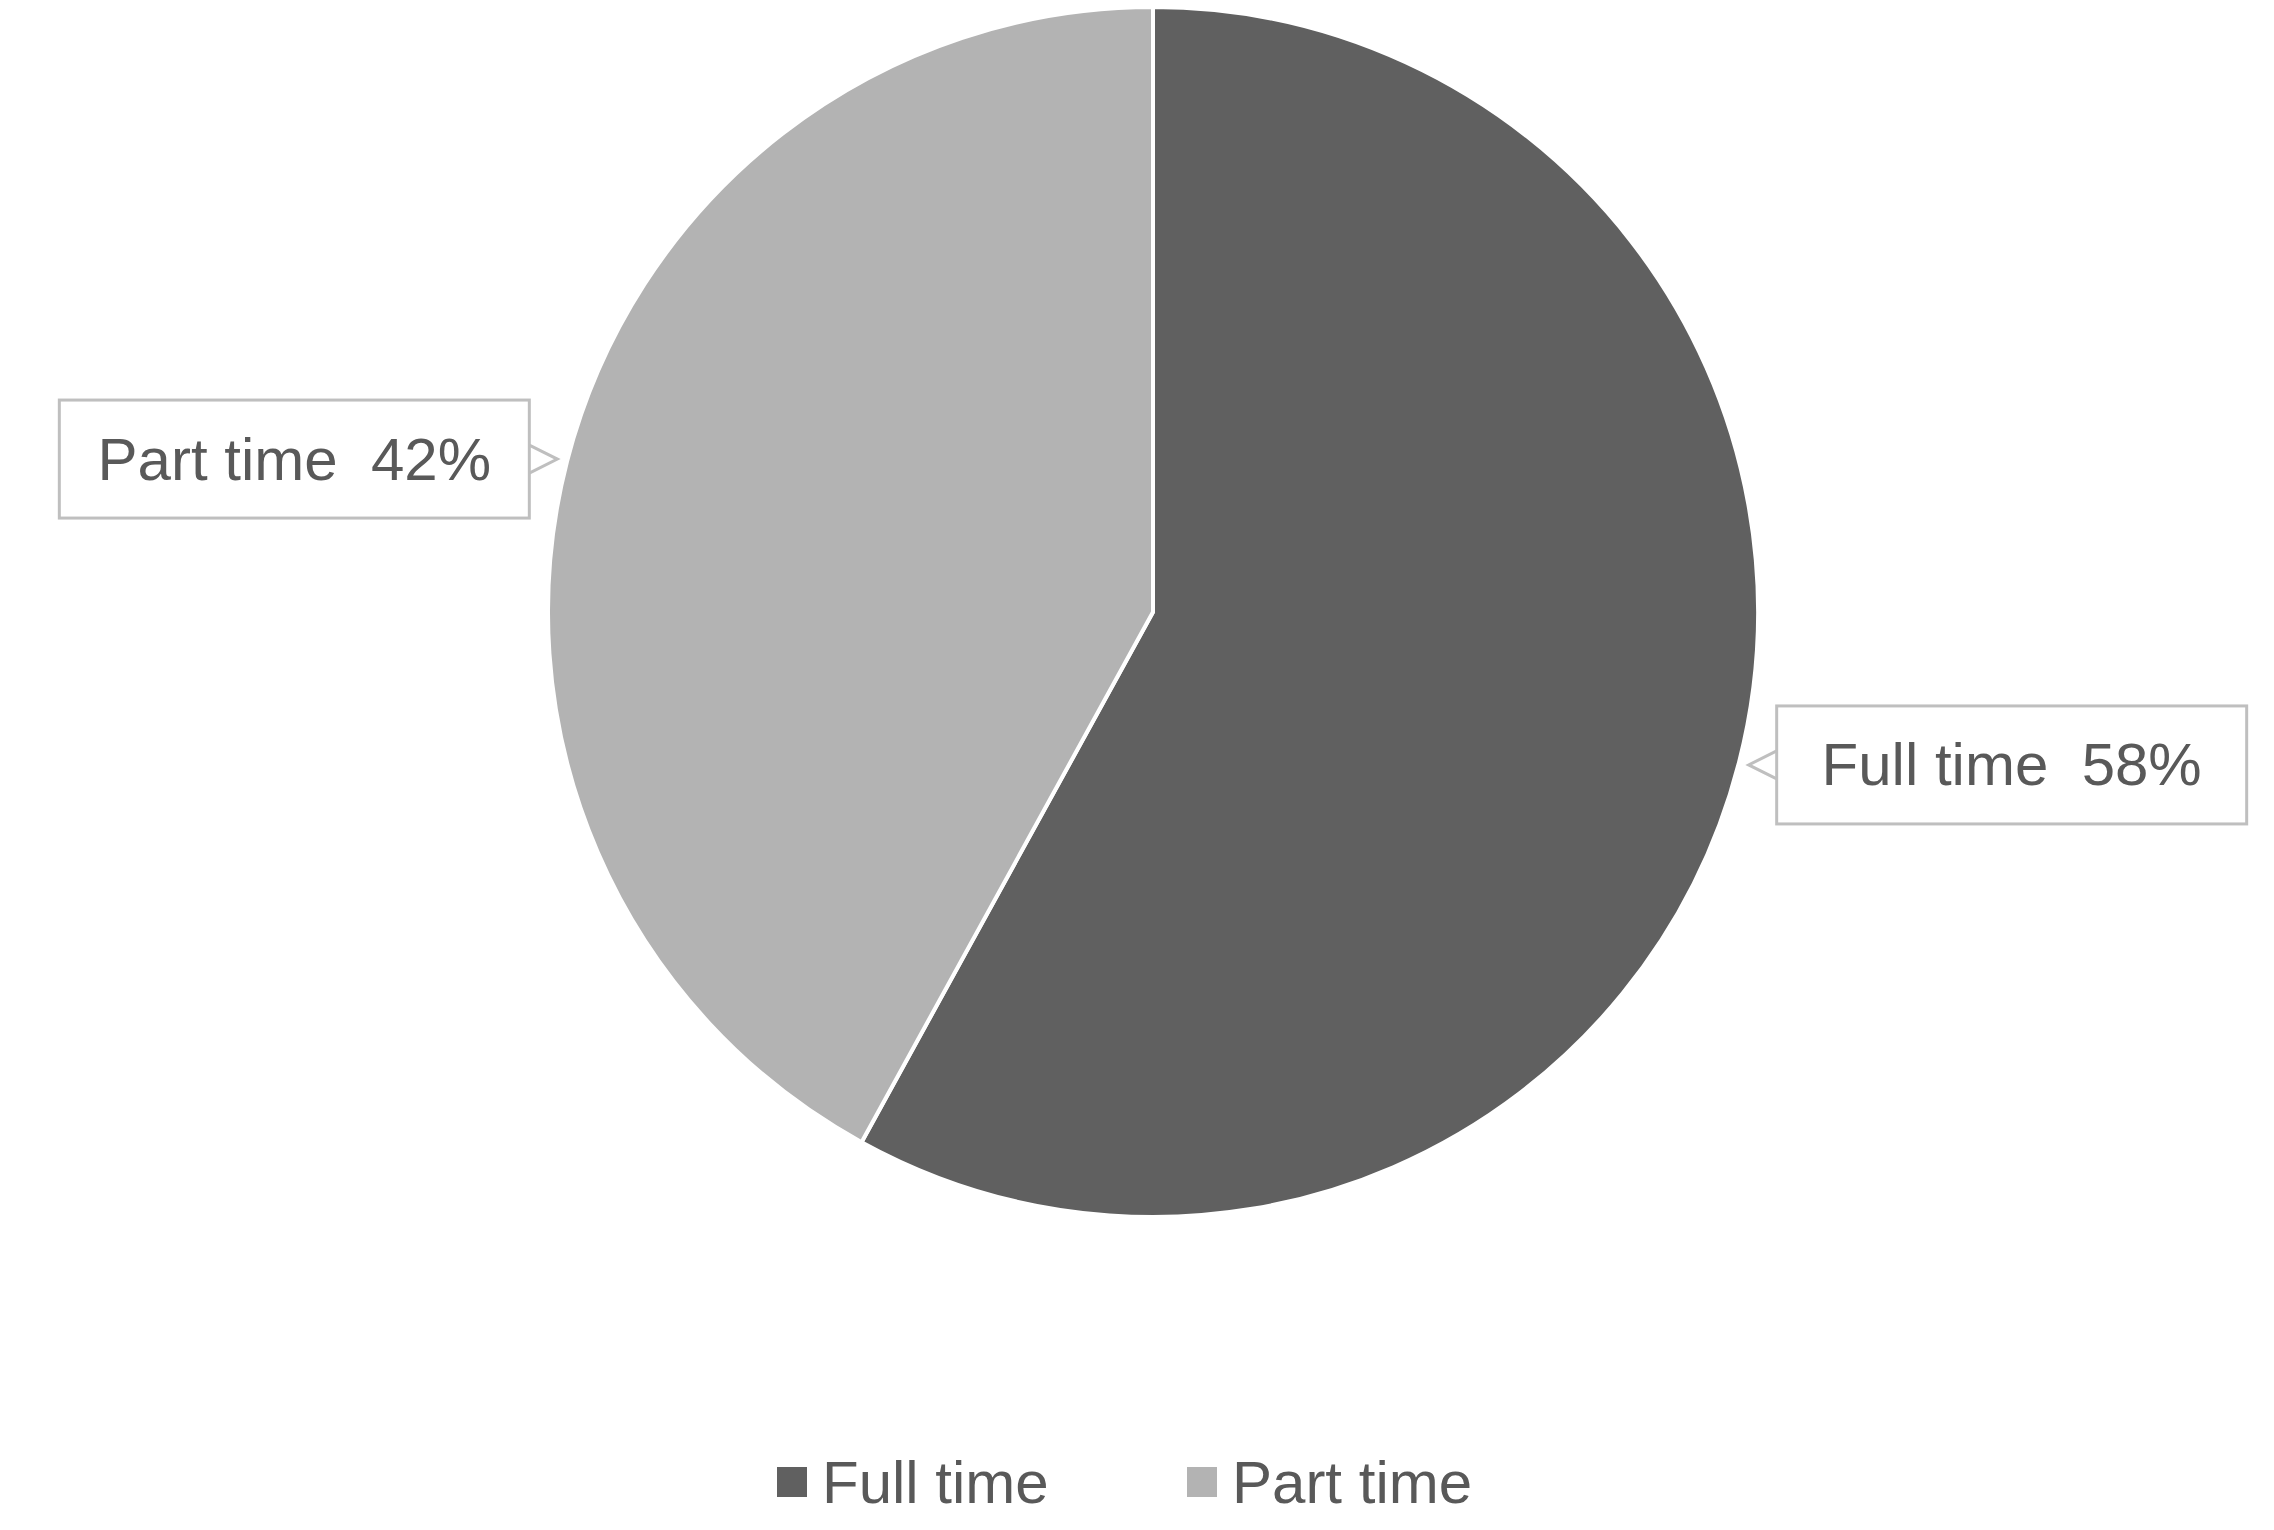  What do you see at coordinates (2011, 765) in the screenshot?
I see `category-label: Full time 58%` at bounding box center [2011, 765].